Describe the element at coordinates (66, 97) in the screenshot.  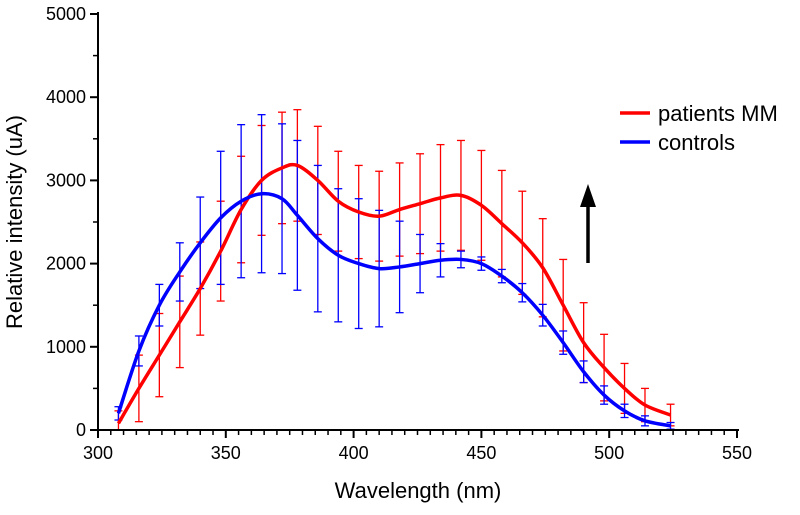
I see `y-tick-label: 4000` at that location.